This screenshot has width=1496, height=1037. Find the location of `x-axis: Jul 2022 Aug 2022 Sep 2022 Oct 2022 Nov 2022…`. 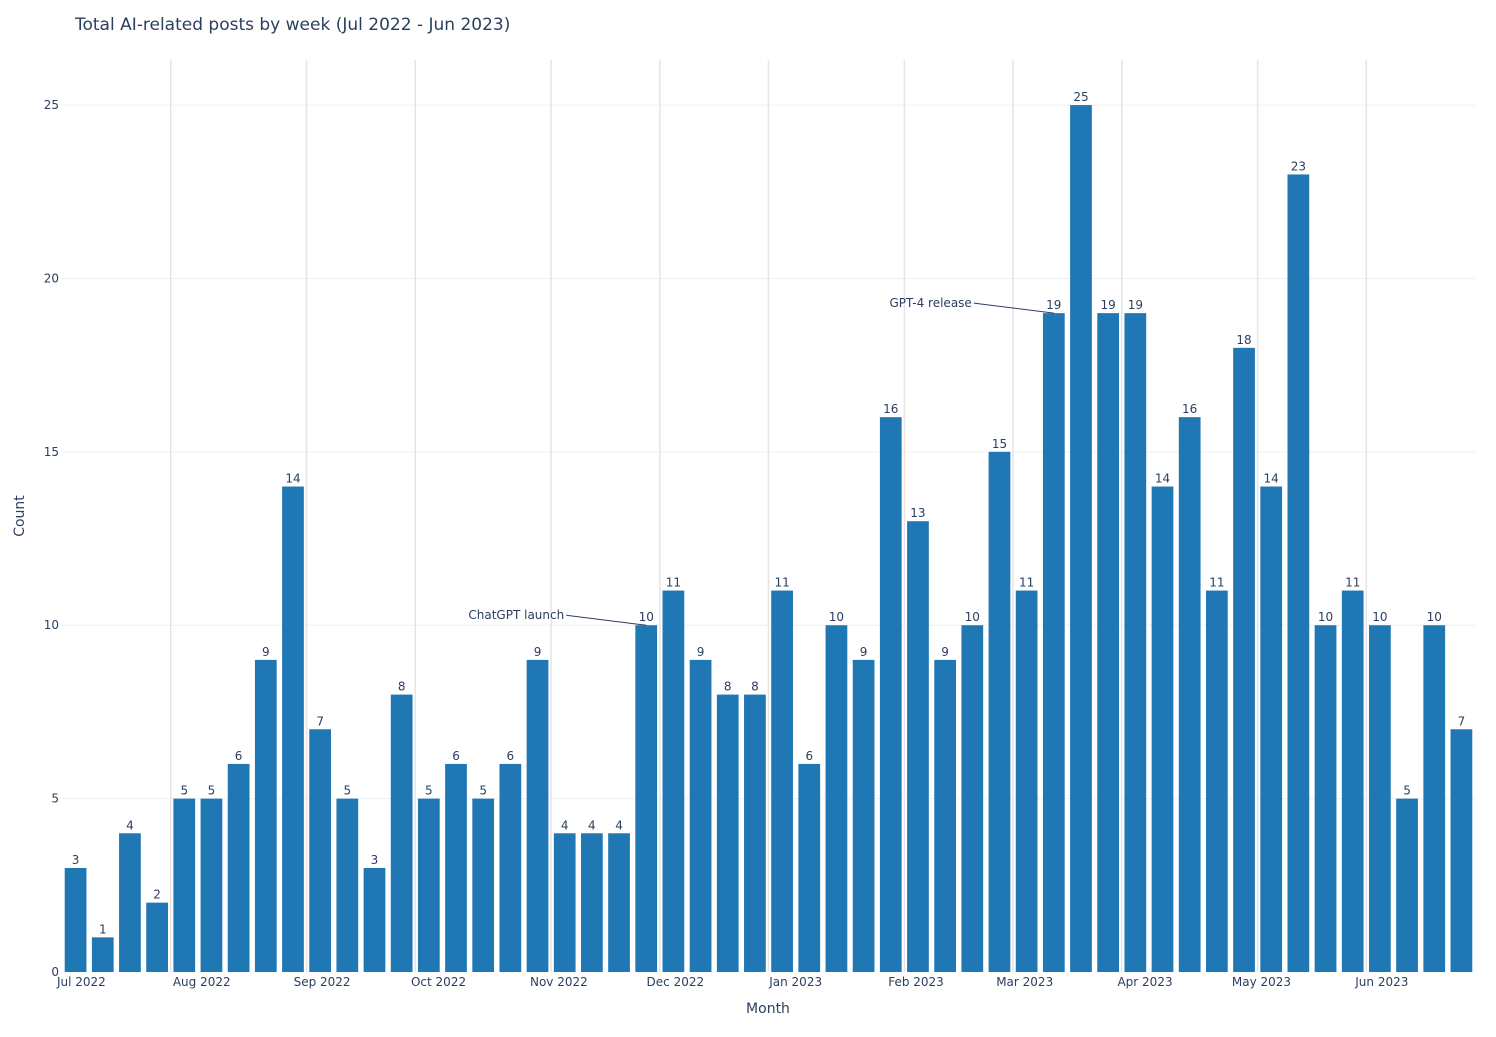

x-axis: Jul 2022 Aug 2022 Sep 2022 Oct 2022 Nov 2022… is located at coordinates (732, 982).